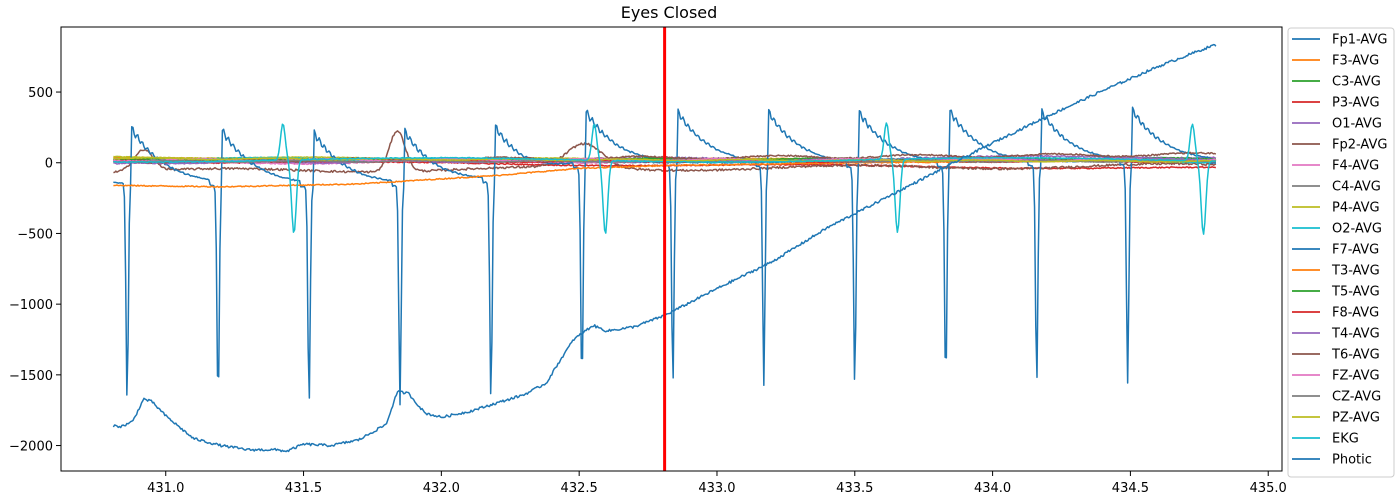 Image resolution: width=1400 pixels, height=504 pixels. I want to click on x-tick-label: 434.5, so click(1130, 488).